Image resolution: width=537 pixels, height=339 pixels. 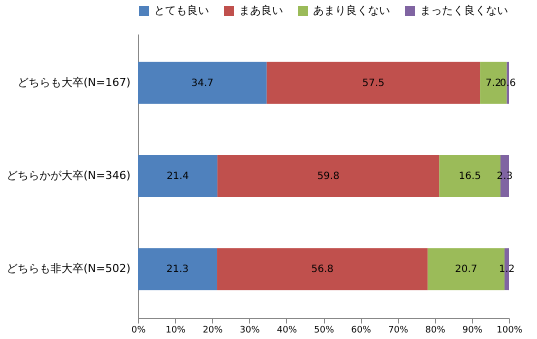 What do you see at coordinates (464, 10) in the screenshot?
I see `legend-label: まったく良くない` at bounding box center [464, 10].